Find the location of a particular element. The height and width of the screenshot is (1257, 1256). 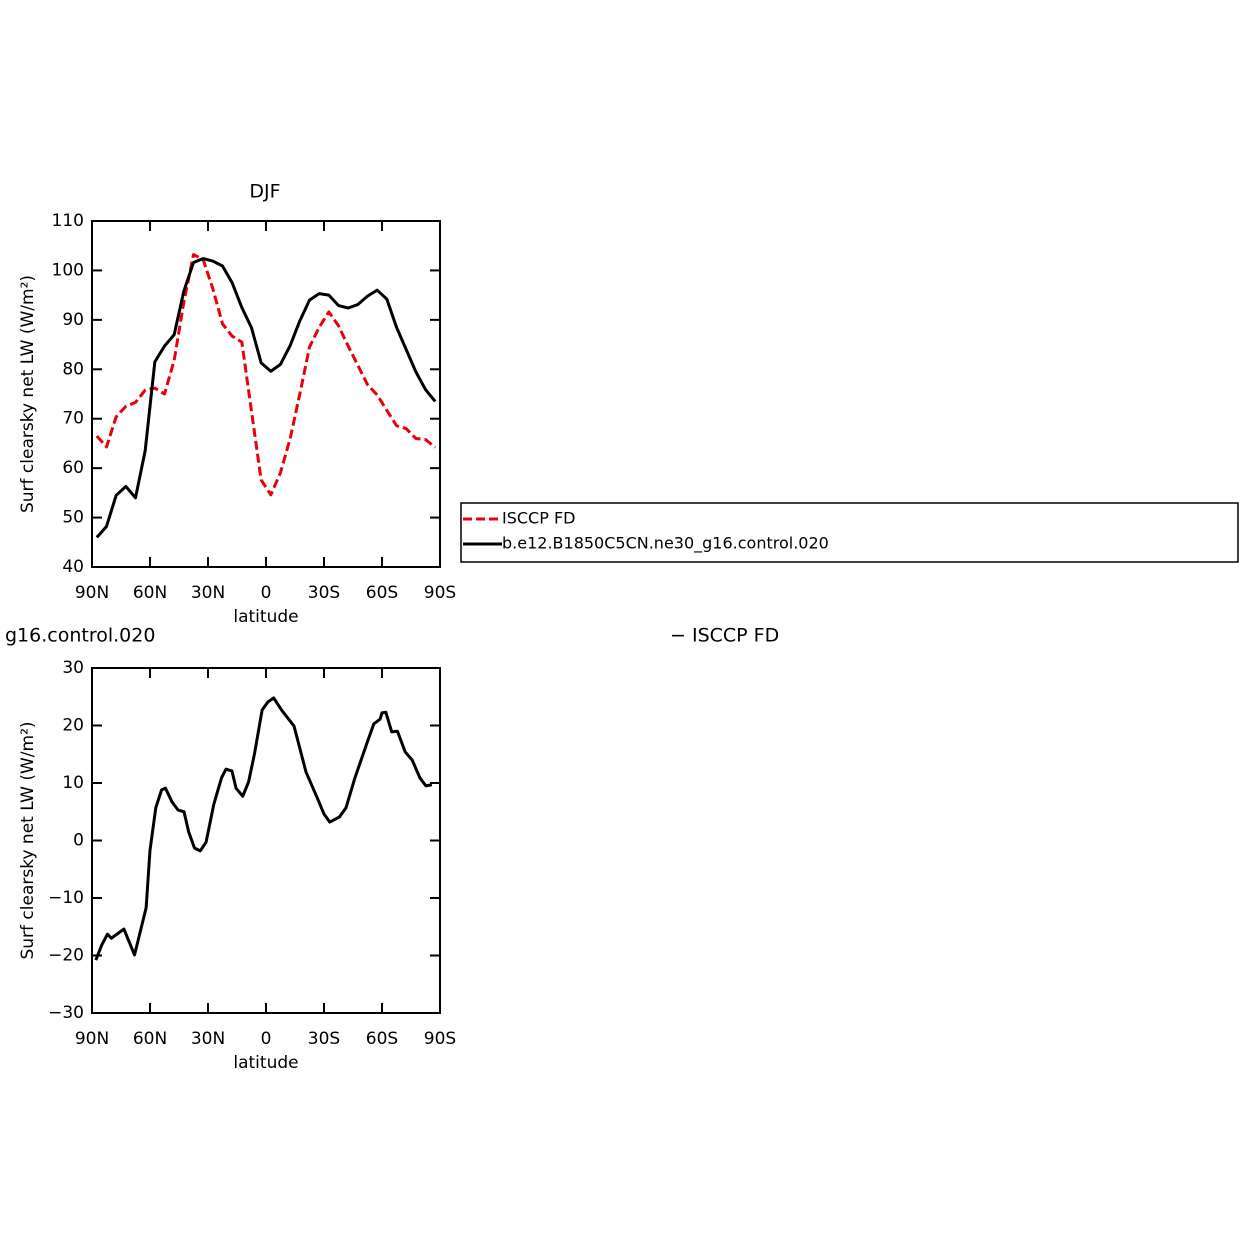

y-tick-label: 10 is located at coordinates (73, 783).